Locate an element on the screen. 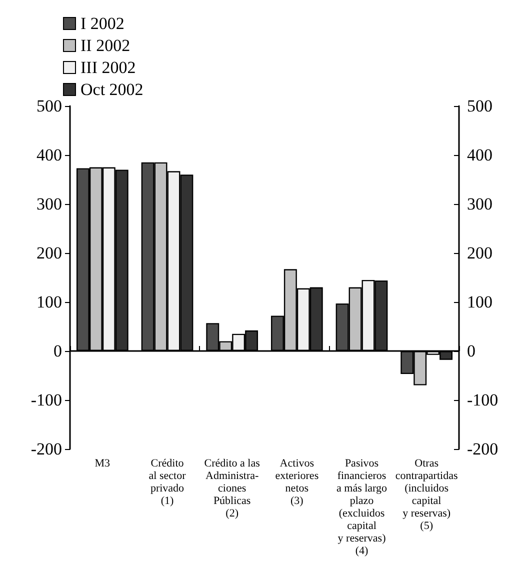 The width and height of the screenshot is (529, 573). legend-label: II 2002 is located at coordinates (105, 45).